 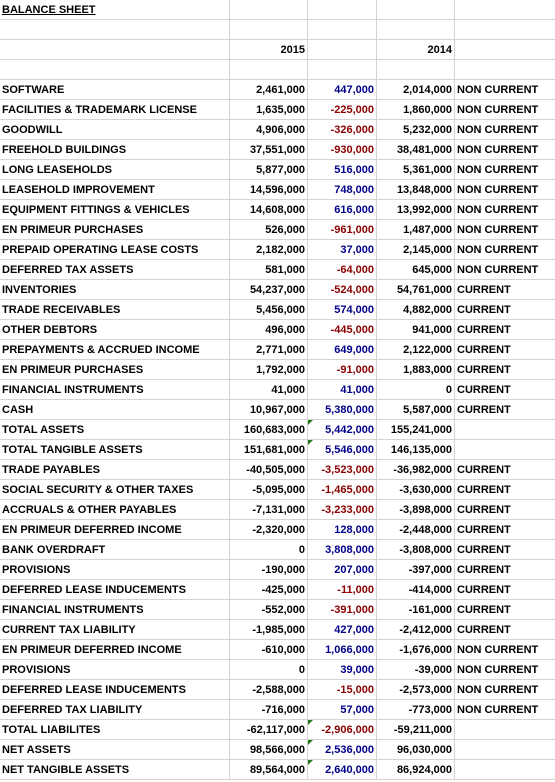 What do you see at coordinates (115, 709) in the screenshot?
I see `row-label-cell: DEFERRED TAX LIABILITY` at bounding box center [115, 709].